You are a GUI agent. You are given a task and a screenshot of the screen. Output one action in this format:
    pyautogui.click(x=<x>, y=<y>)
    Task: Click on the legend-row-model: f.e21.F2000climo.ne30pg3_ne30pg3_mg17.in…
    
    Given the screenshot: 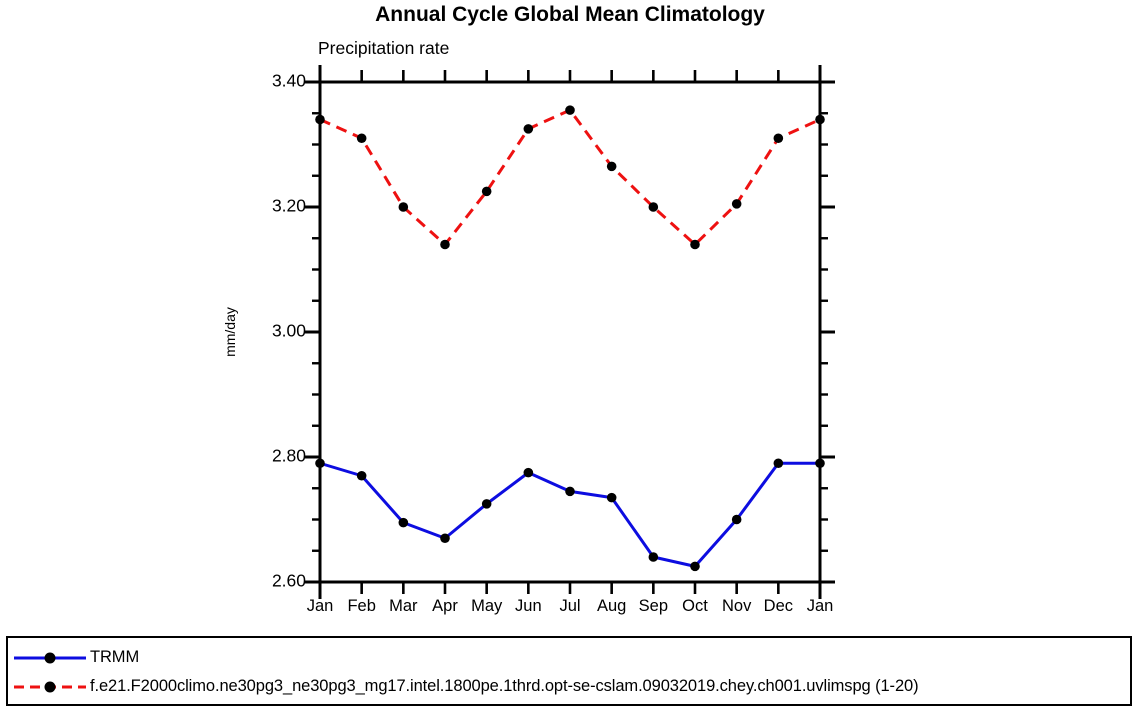 What is the action you would take?
    pyautogui.click(x=569, y=686)
    